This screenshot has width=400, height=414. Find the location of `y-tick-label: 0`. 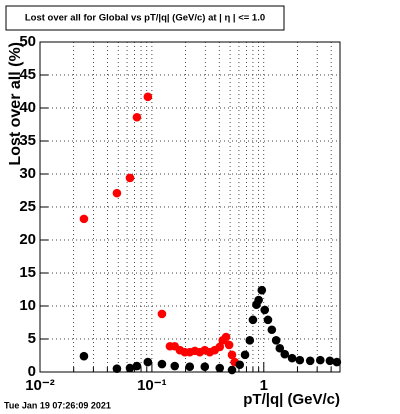

y-tick-label: 0 is located at coordinates (32, 371).